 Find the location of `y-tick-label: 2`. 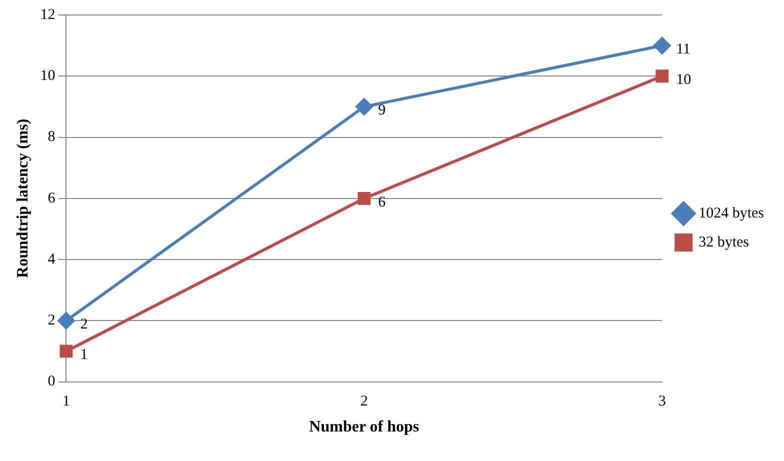

y-tick-label: 2 is located at coordinates (52, 320).